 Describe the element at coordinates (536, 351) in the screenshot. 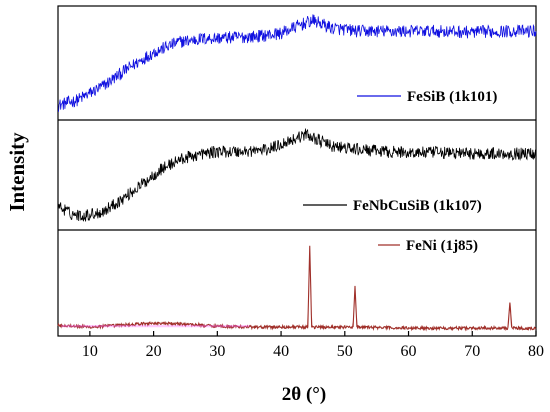

I see `x-tick-label: 80` at that location.